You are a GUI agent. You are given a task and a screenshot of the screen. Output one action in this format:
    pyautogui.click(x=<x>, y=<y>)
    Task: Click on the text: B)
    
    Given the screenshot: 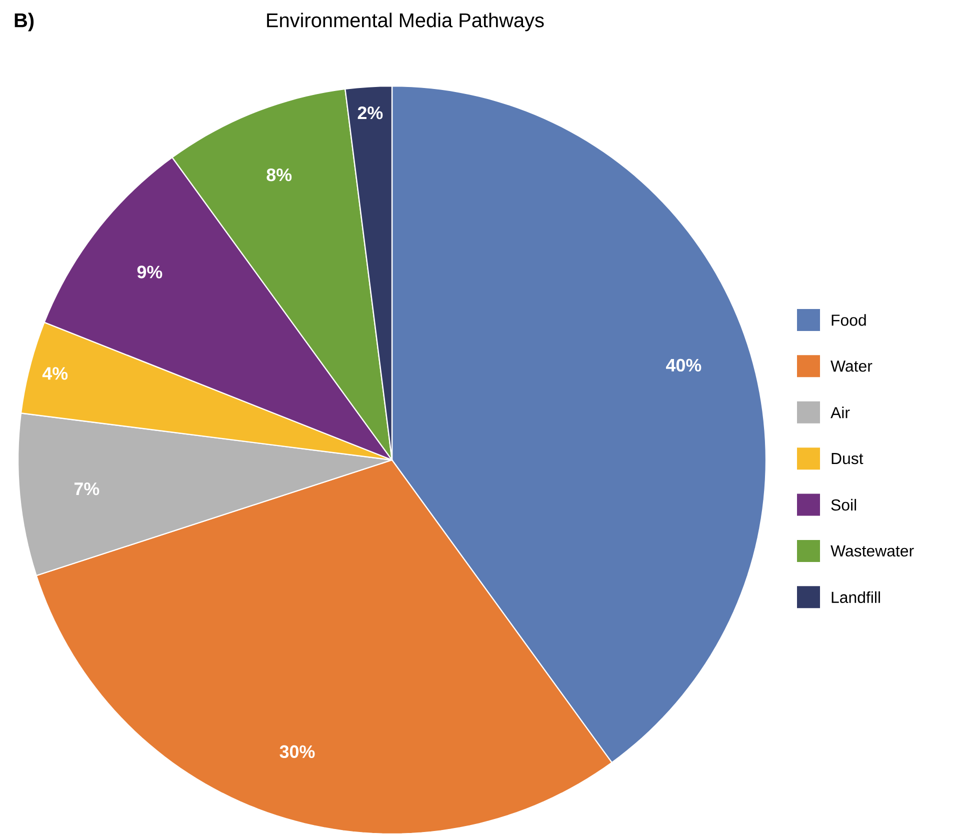 What is the action you would take?
    pyautogui.click(x=24, y=22)
    